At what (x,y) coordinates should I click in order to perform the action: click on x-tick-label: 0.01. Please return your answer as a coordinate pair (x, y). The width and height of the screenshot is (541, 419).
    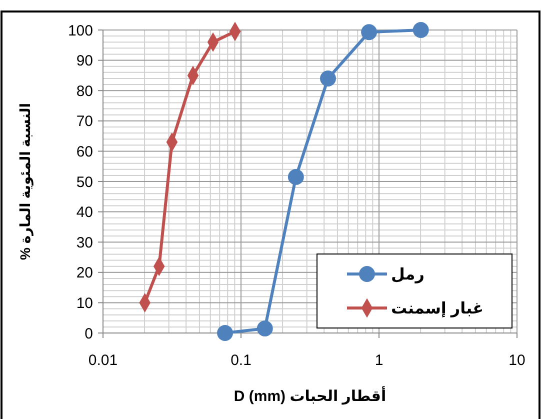
    Looking at the image, I should click on (103, 360).